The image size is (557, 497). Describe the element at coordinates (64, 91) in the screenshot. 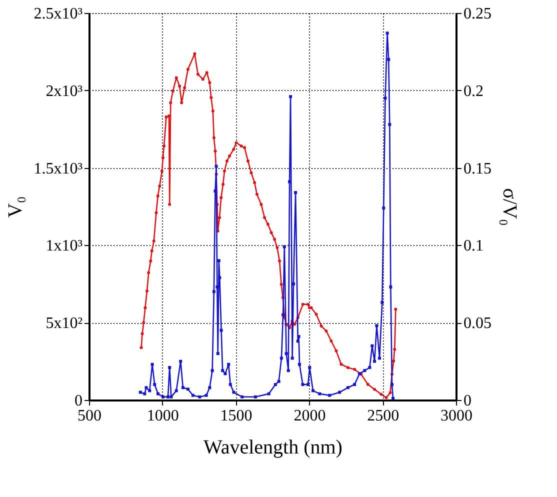

I see `y-tick-label: 2x10³` at that location.